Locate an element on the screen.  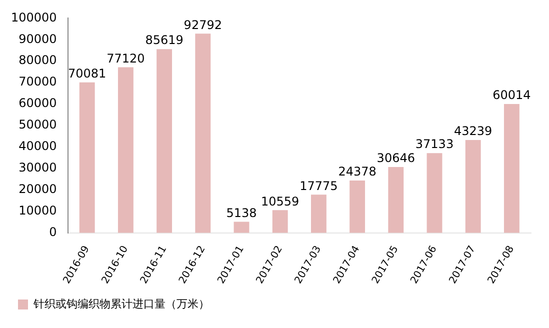
y-tick-label: 70000 is located at coordinates (37, 81).